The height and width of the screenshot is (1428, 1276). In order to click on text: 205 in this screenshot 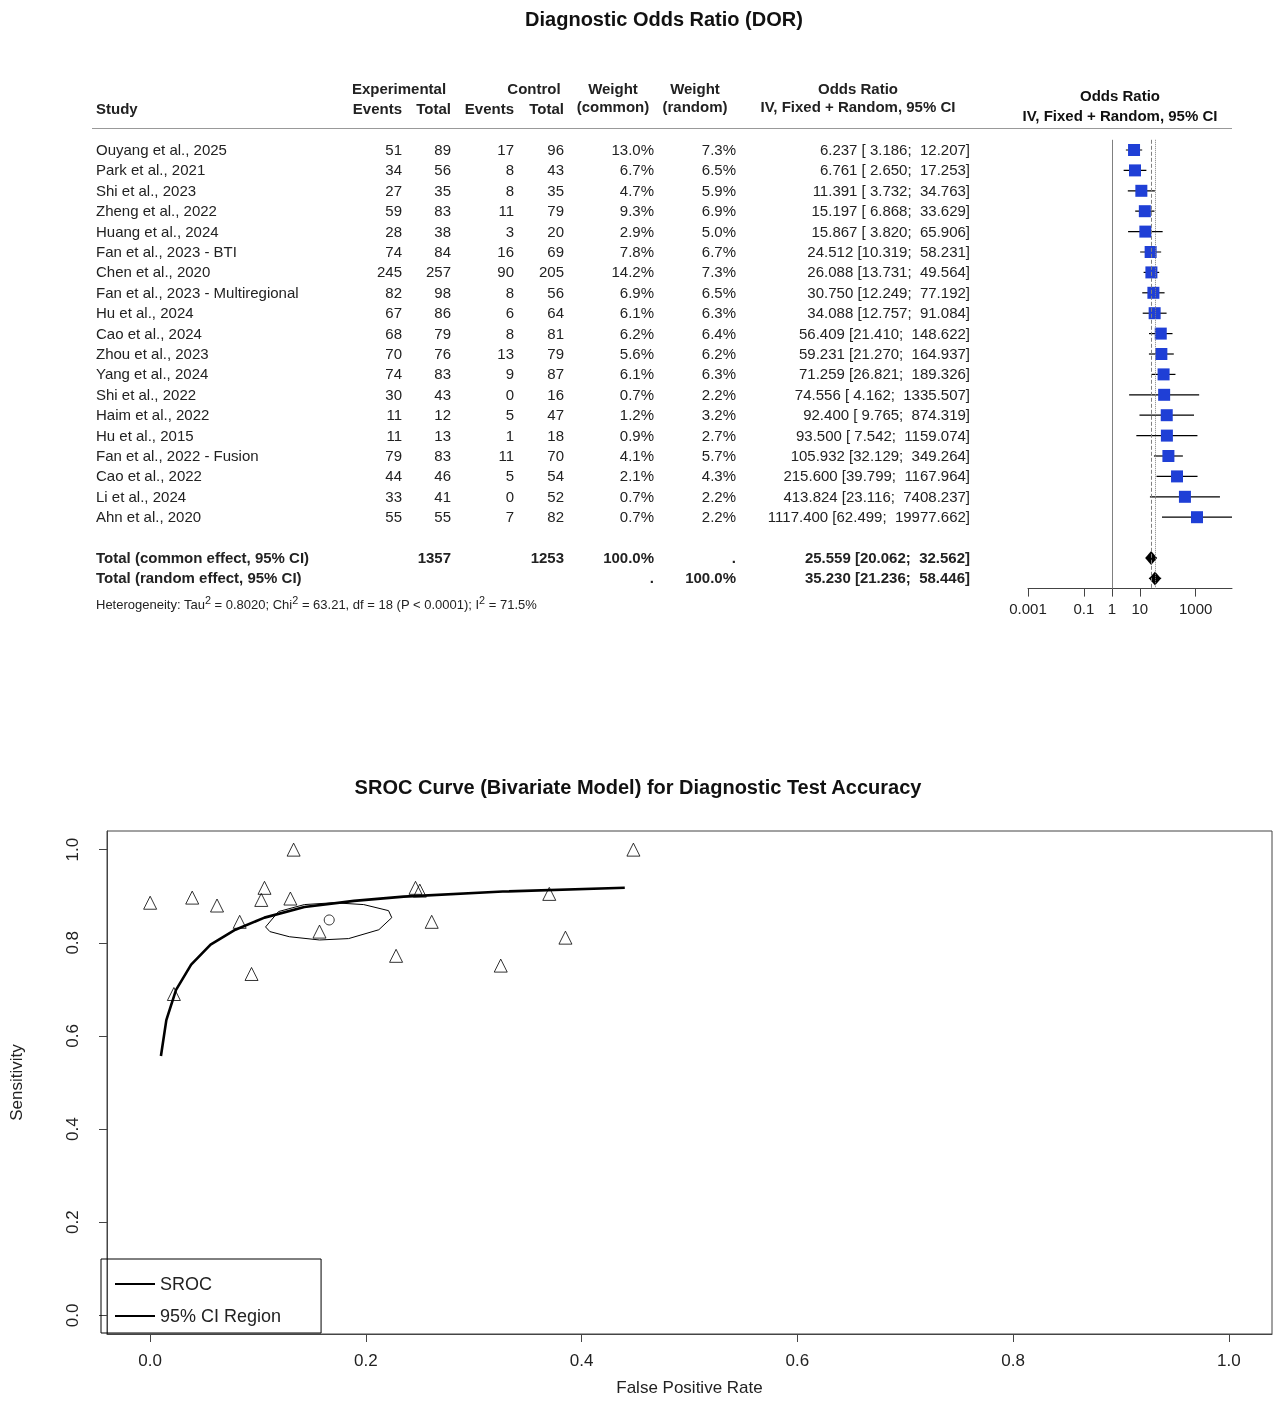, I will do `click(551, 272)`.